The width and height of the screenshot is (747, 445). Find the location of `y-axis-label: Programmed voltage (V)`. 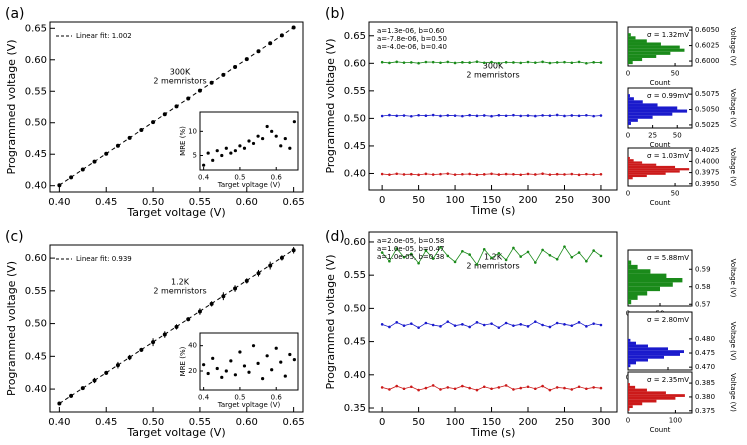

y-axis-label: Programmed voltage (V) is located at coordinates (11, 106).